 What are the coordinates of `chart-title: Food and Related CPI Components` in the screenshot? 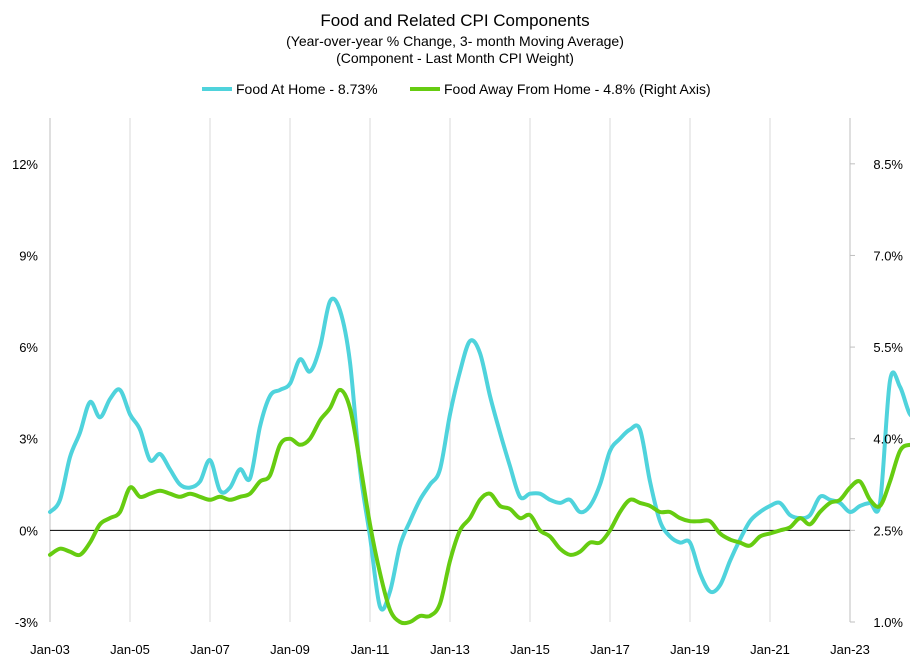 It's located at (454, 20).